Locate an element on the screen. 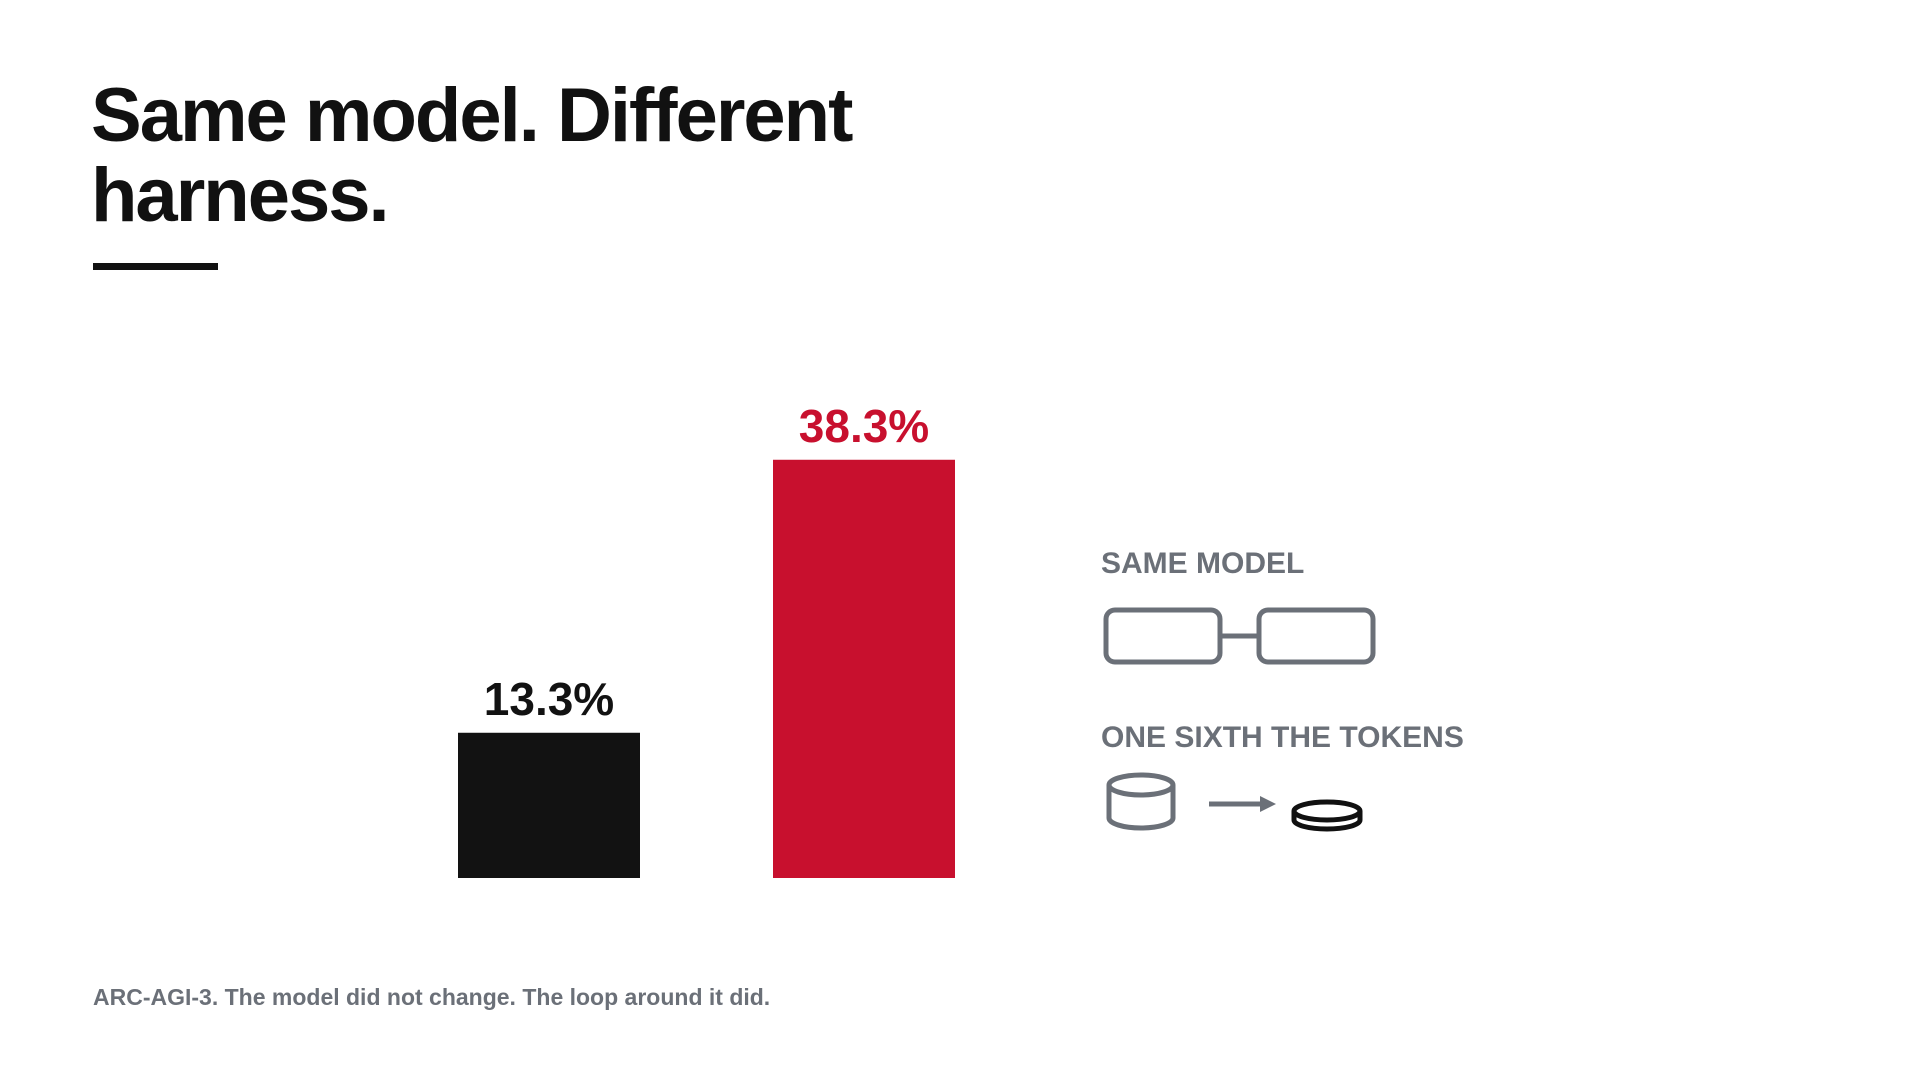  small-tokens-icon is located at coordinates (1327, 815).